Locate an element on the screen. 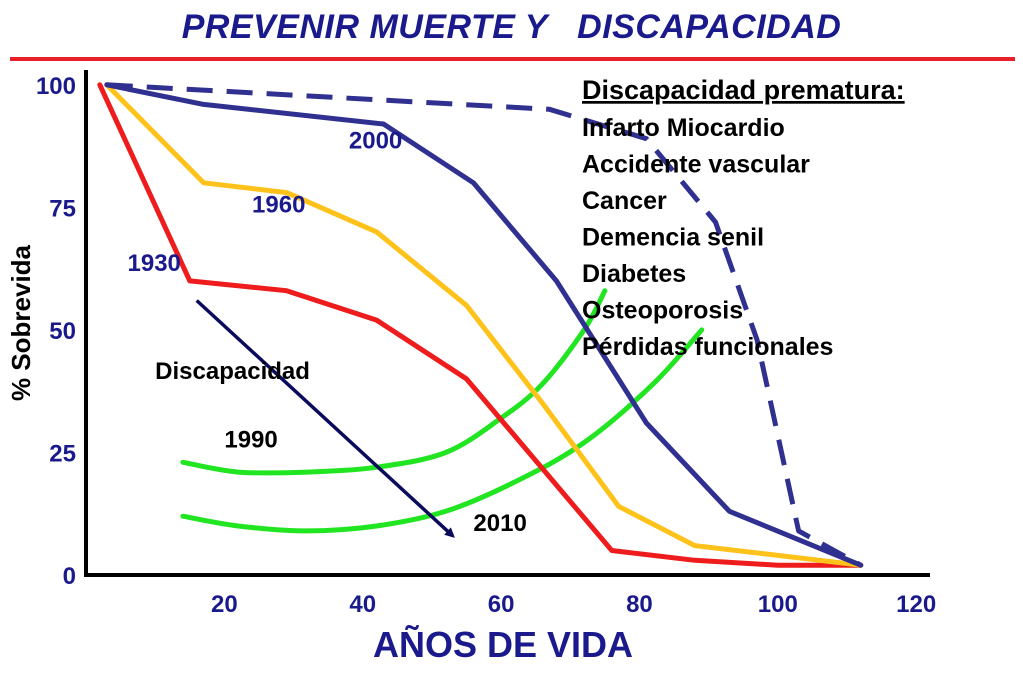 This screenshot has height=682, width=1023. disability-curve-1990 is located at coordinates (394, 382).